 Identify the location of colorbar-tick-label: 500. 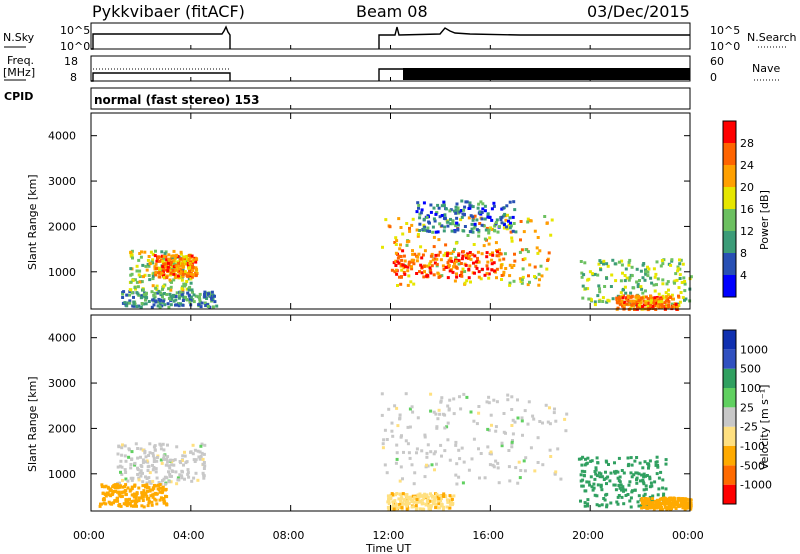
(750, 369).